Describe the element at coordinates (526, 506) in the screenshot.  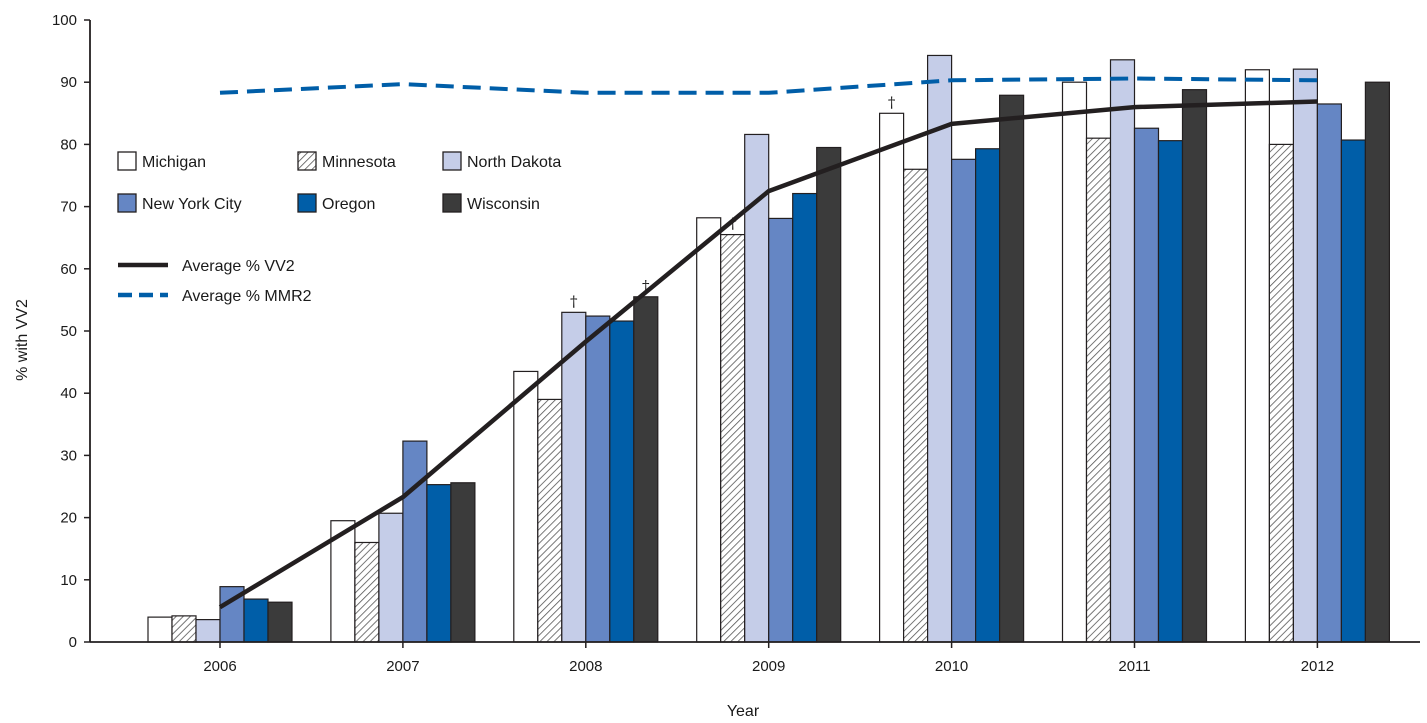
I see `bar-michigan-2008` at that location.